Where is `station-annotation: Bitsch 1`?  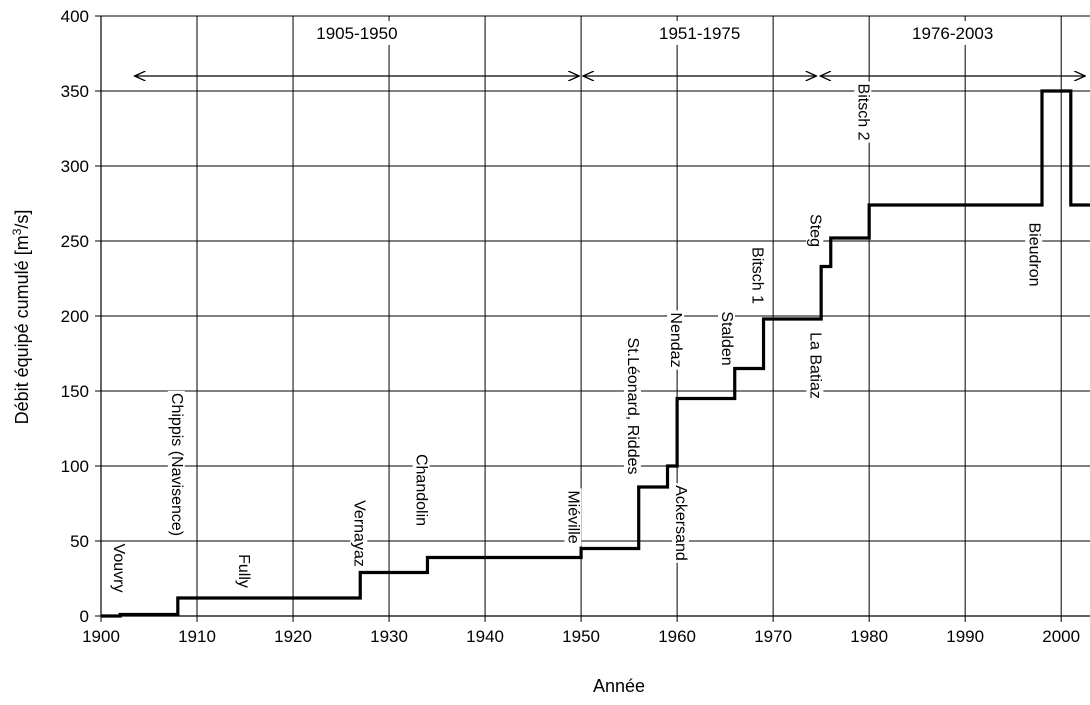
station-annotation: Bitsch 1 is located at coordinates (757, 276).